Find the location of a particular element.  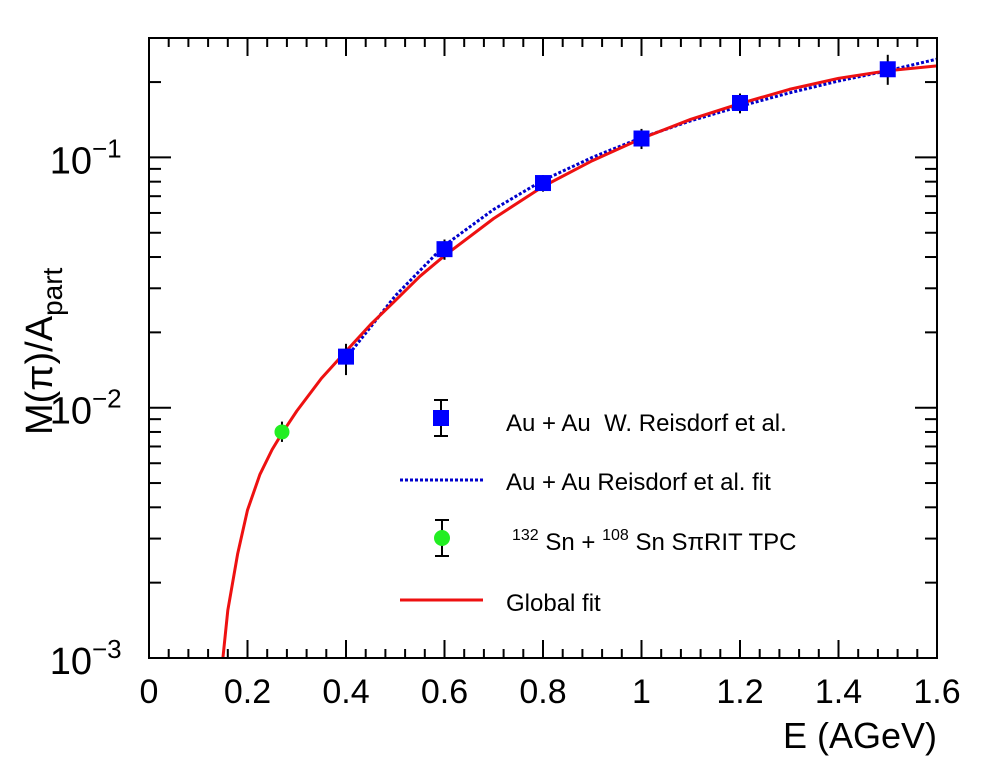

legend-label-spirit: 132 Sn + 108 Sn SπRIT TPC is located at coordinates (654, 541).